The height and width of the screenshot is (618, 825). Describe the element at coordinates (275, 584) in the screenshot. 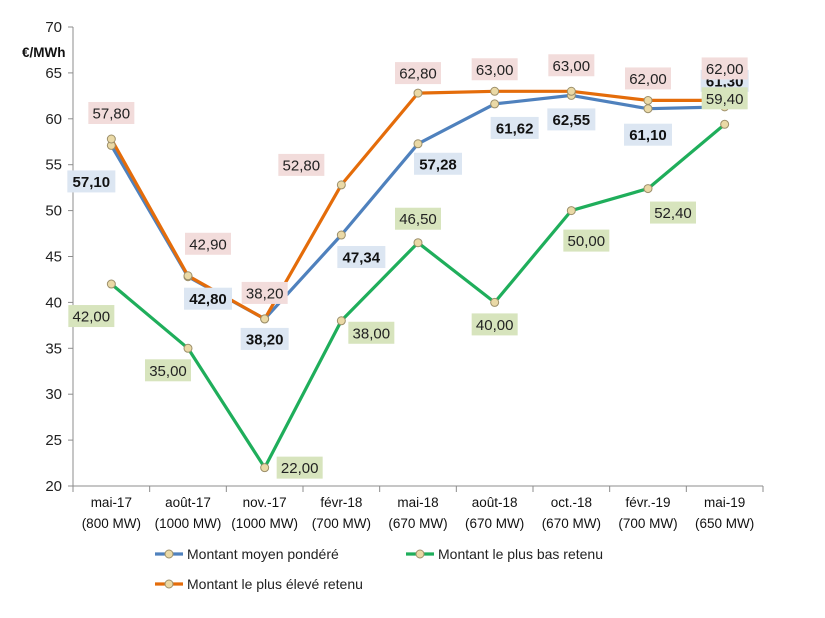

I see `legend-label-high: Montant le plus élevé retenu` at that location.